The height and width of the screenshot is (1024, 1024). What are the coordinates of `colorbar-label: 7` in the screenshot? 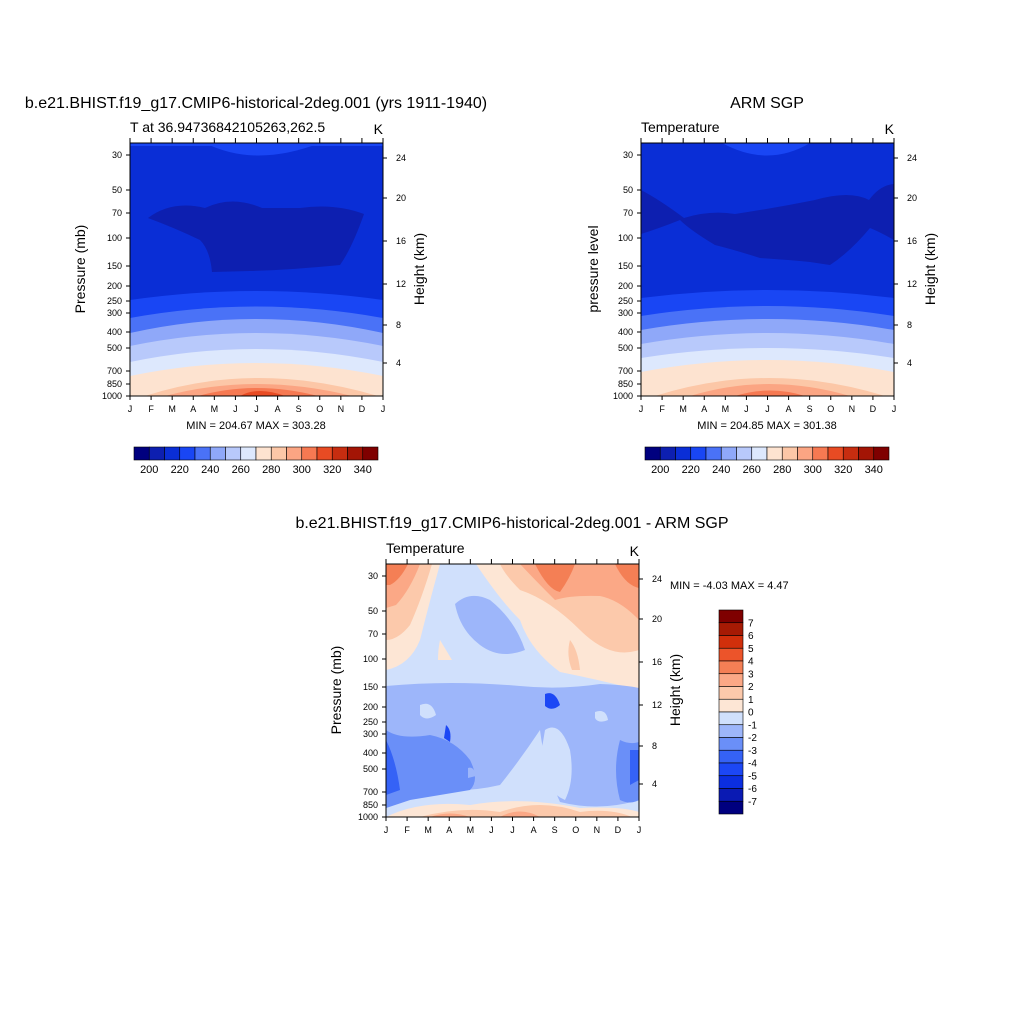 It's located at (751, 623).